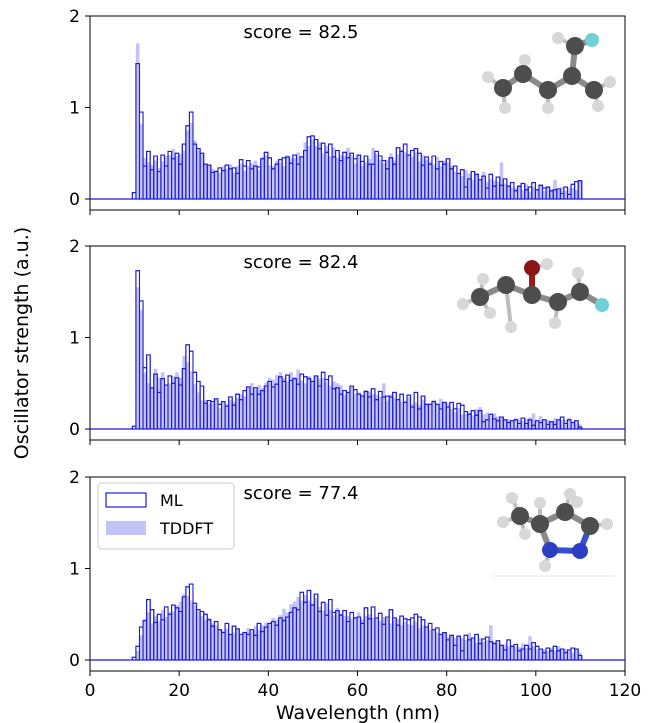  Describe the element at coordinates (74, 247) in the screenshot. I see `y-tick-label: 2` at that location.